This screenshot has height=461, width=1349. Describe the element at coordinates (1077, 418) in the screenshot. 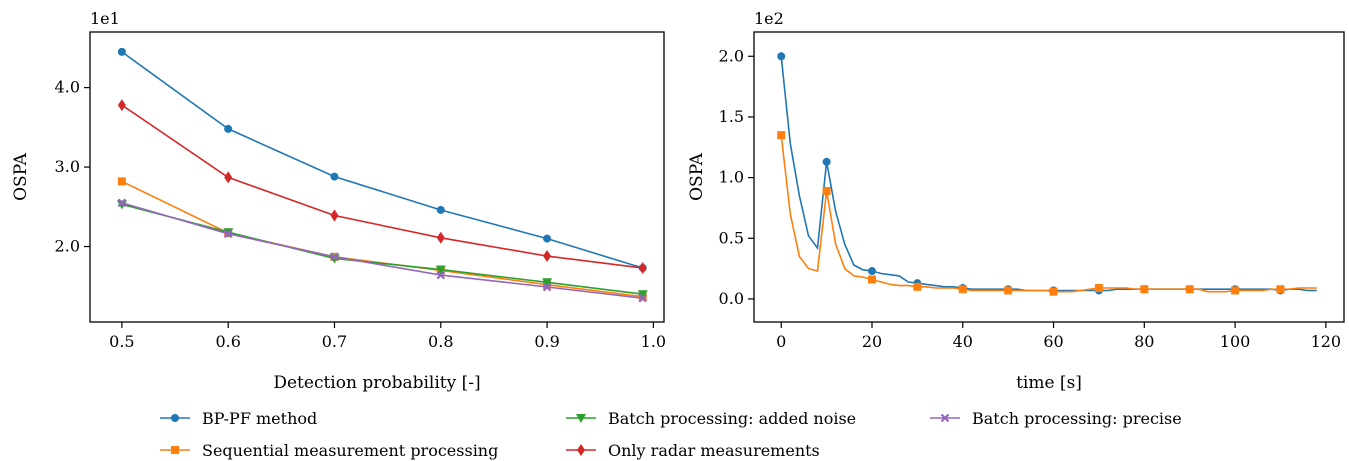

I see `legend-label: Batch processing: precise` at that location.